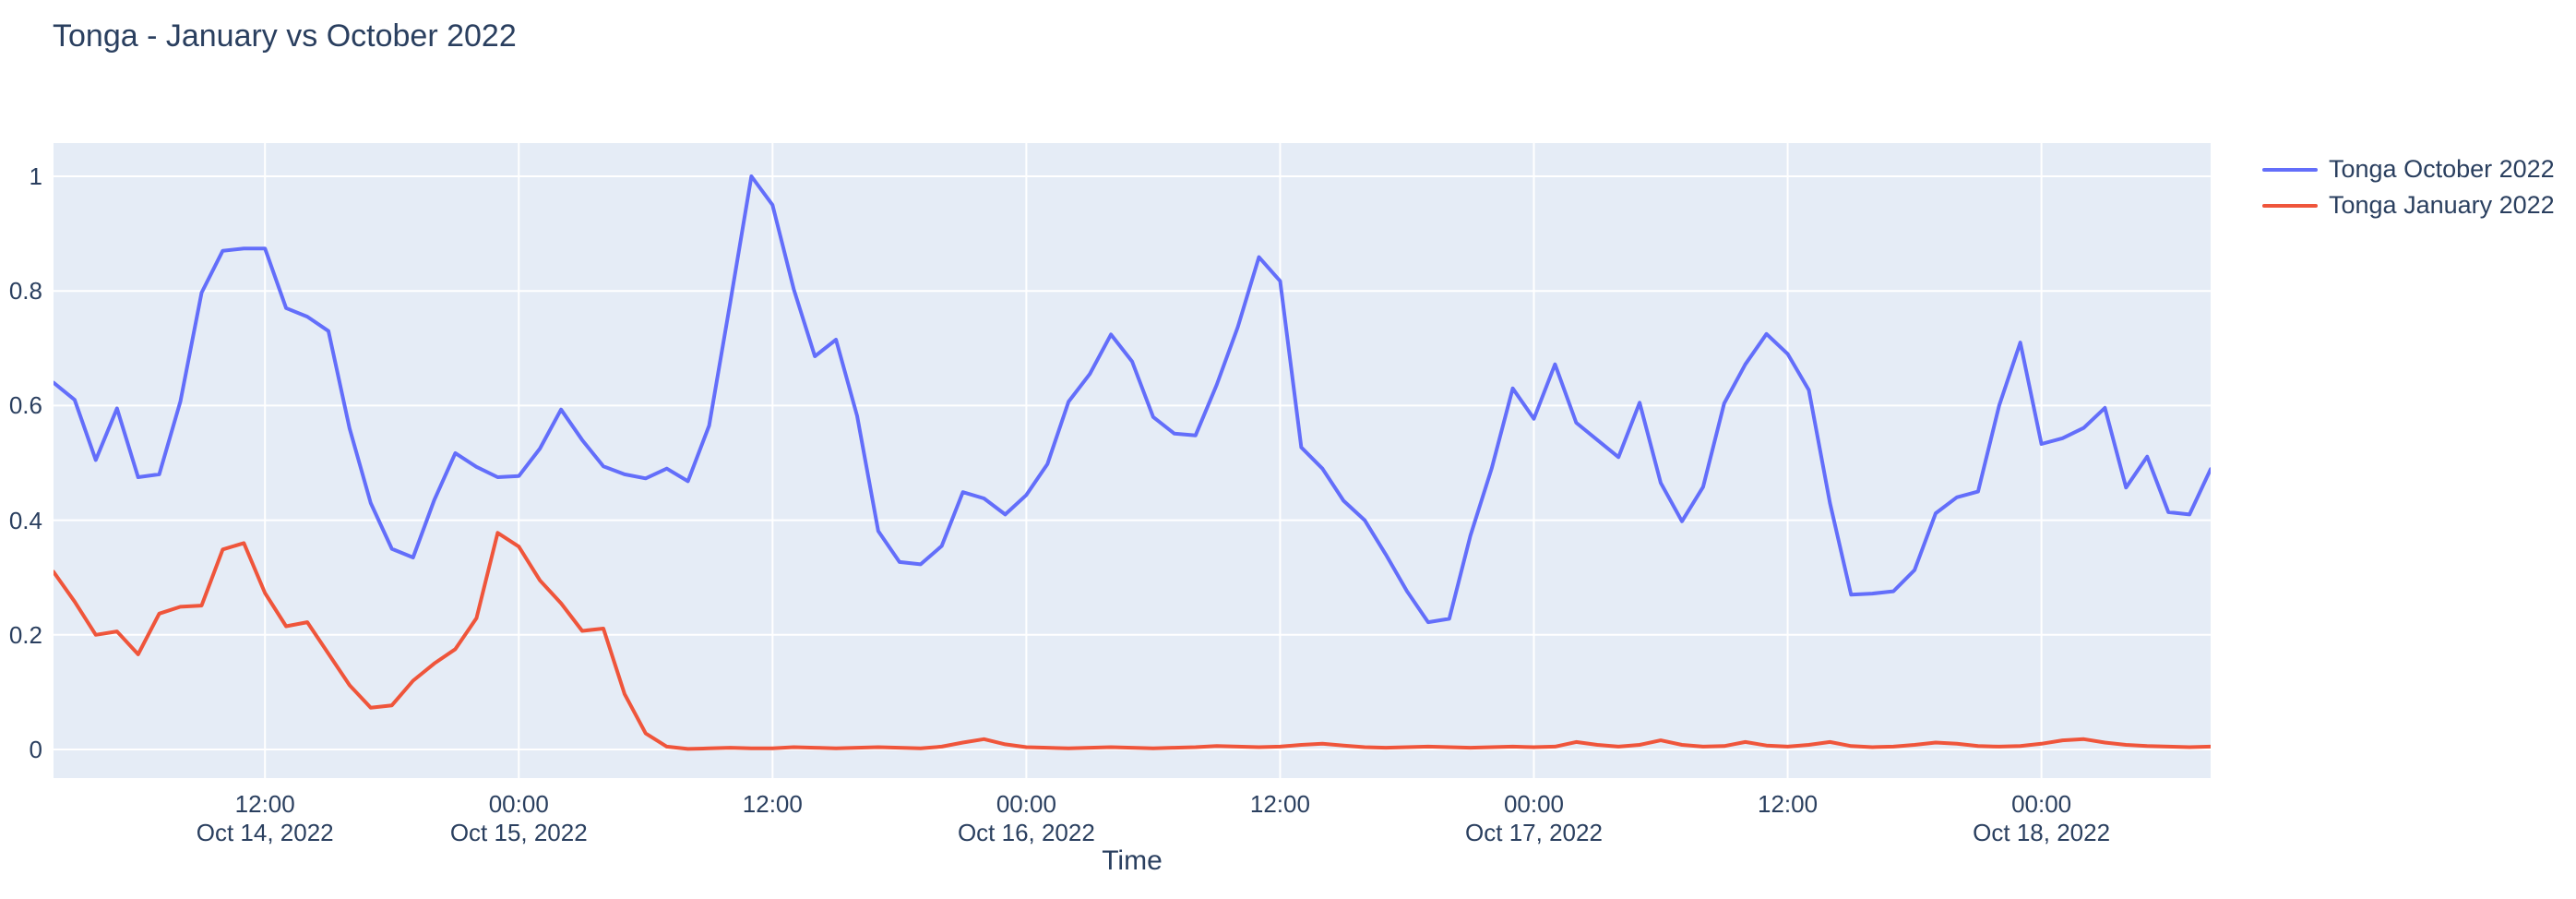 The height and width of the screenshot is (899, 2576). Describe the element at coordinates (25, 291) in the screenshot. I see `y-tick-label: 0.8` at that location.